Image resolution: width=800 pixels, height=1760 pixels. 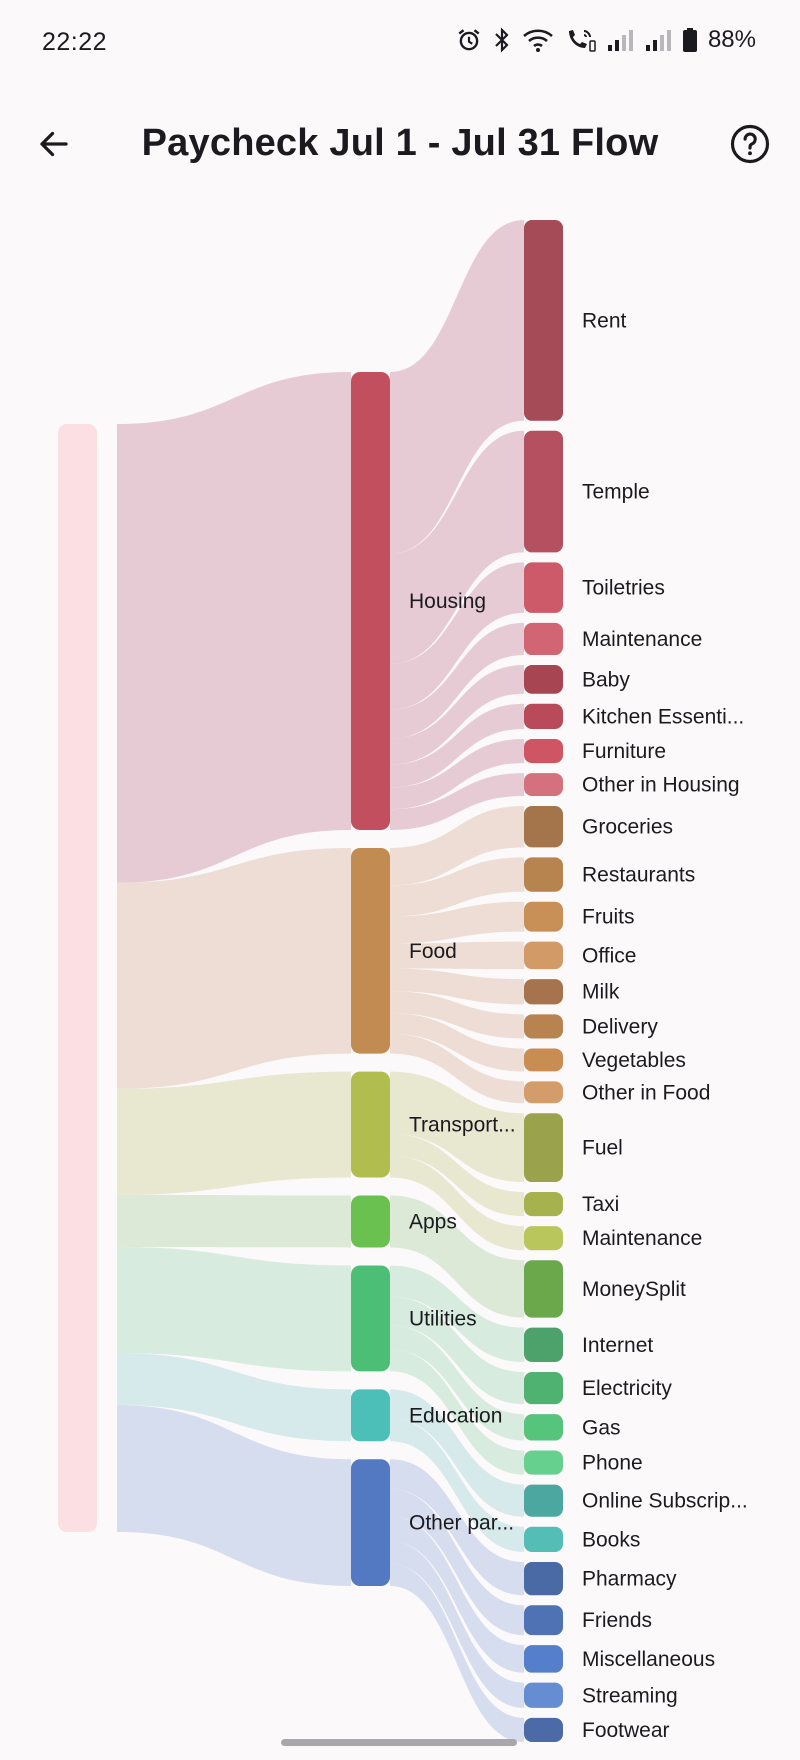 I want to click on flow-link-housing, so click(x=234, y=627).